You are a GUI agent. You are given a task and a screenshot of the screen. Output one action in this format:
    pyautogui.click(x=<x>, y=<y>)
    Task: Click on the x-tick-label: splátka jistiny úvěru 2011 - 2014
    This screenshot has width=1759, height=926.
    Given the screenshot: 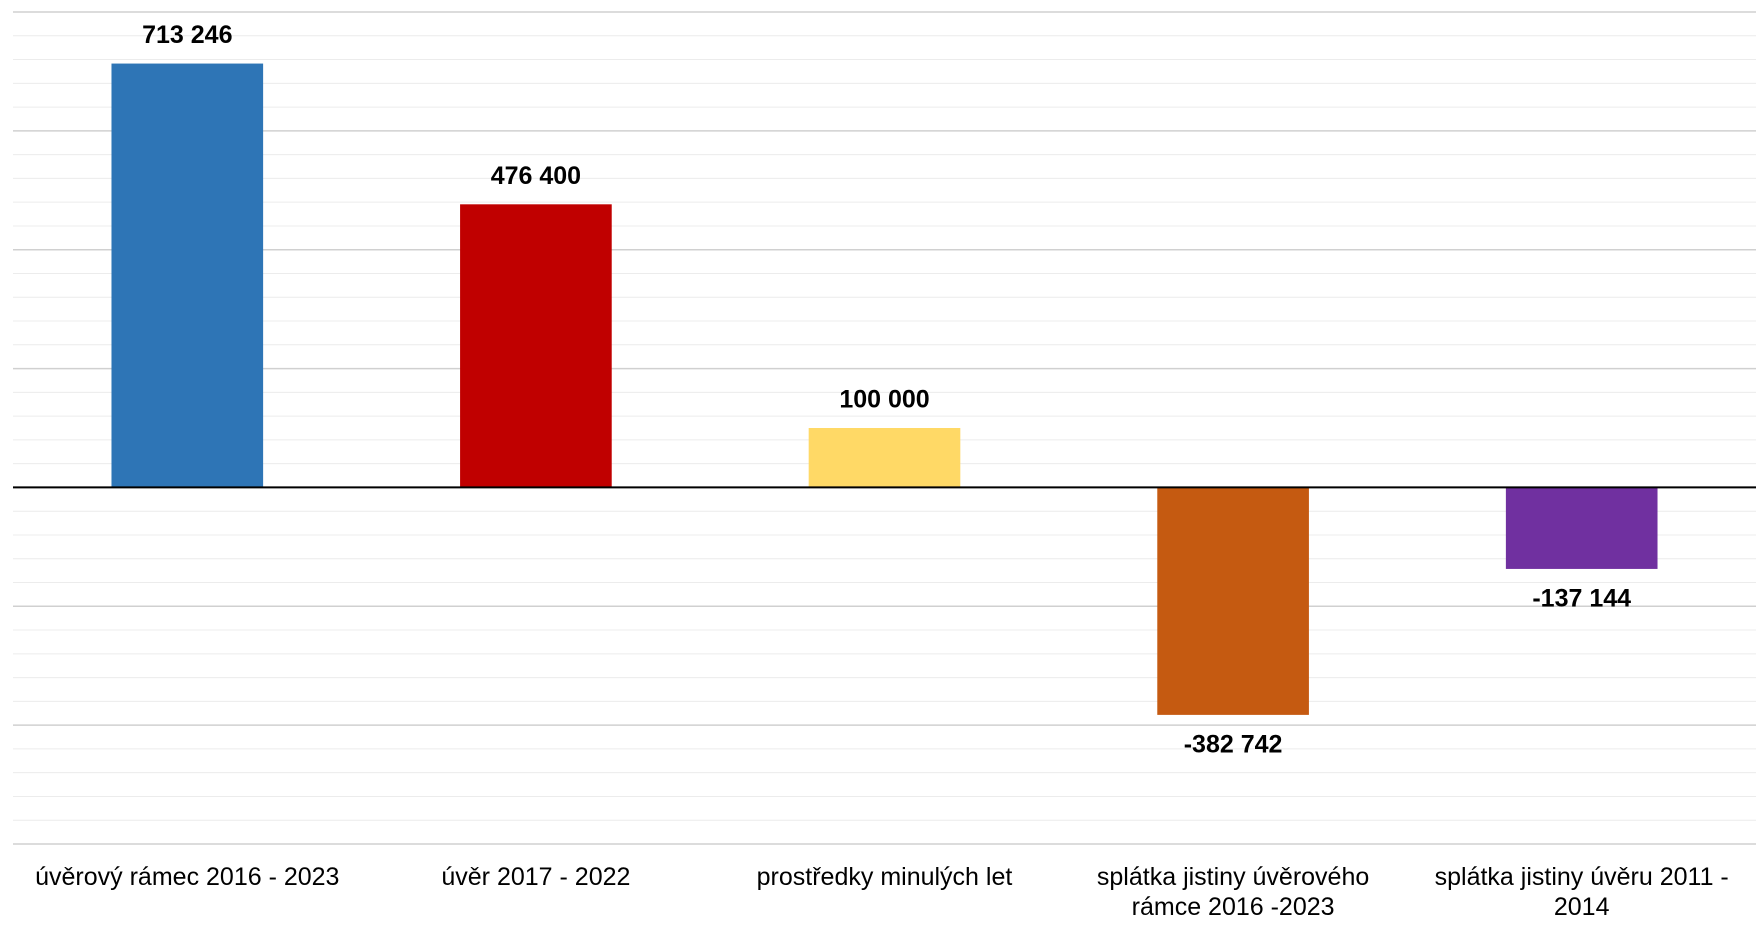 What is the action you would take?
    pyautogui.click(x=1581, y=892)
    